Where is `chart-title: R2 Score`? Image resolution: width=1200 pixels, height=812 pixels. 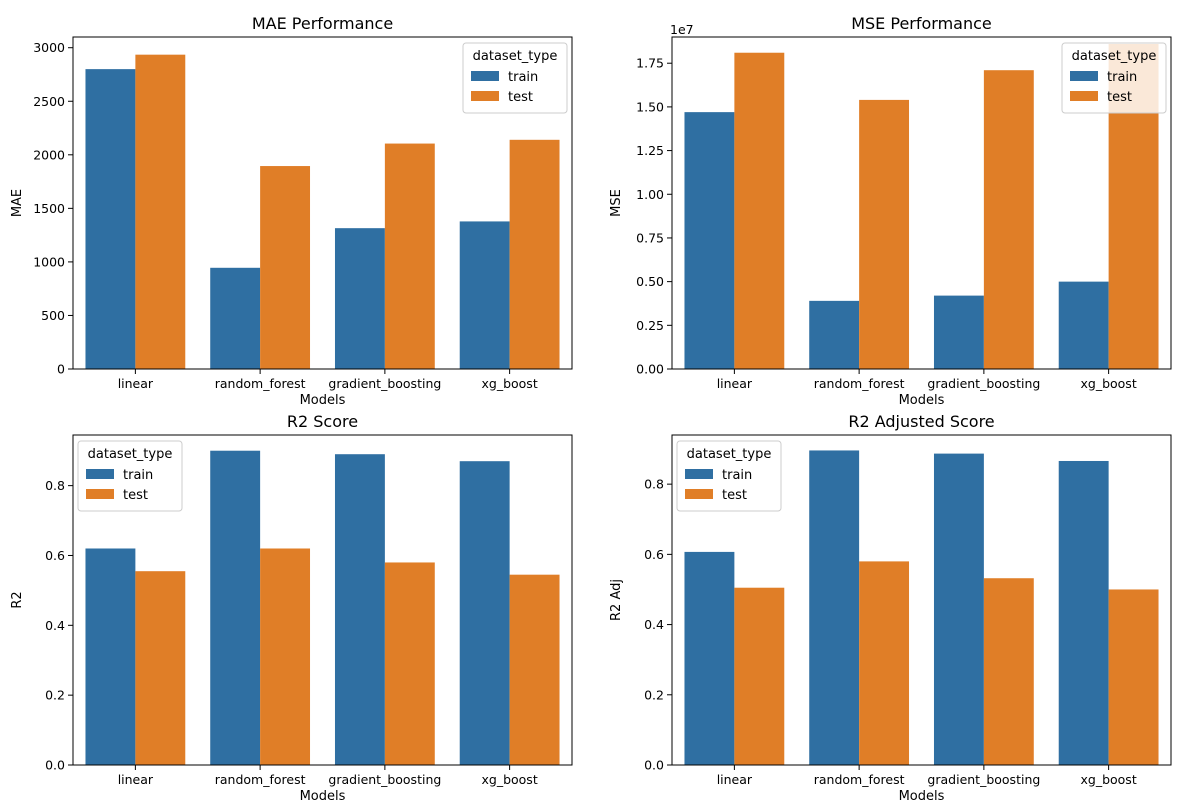 chart-title: R2 Score is located at coordinates (322, 421).